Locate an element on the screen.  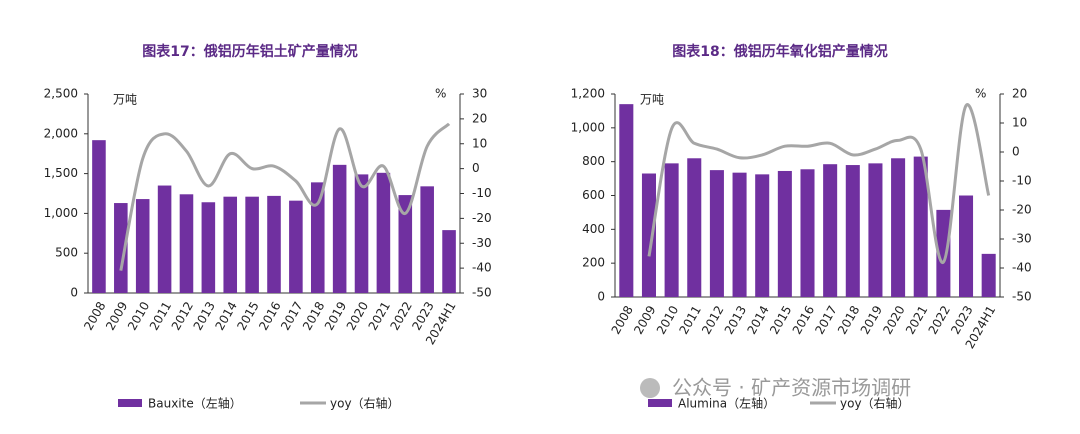
watermark-icon is located at coordinates (650, 388).